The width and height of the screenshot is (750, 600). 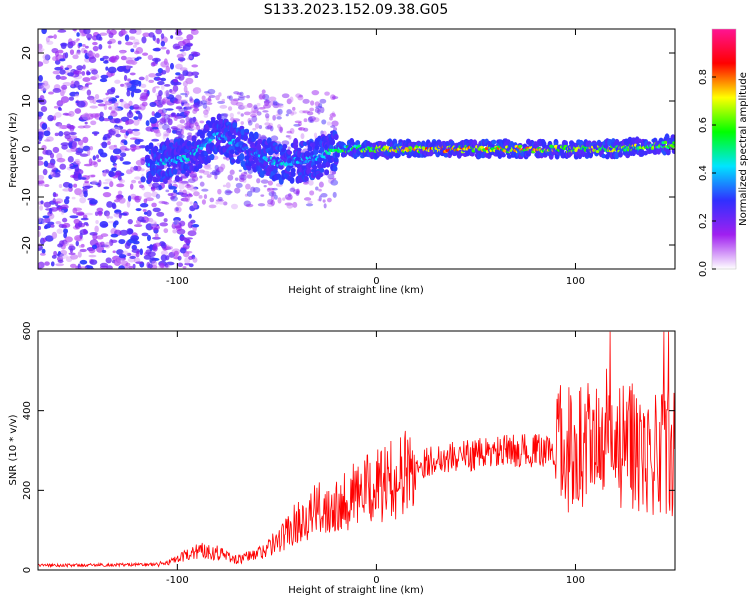 I want to click on x-tick-label: -100, so click(x=177, y=580).